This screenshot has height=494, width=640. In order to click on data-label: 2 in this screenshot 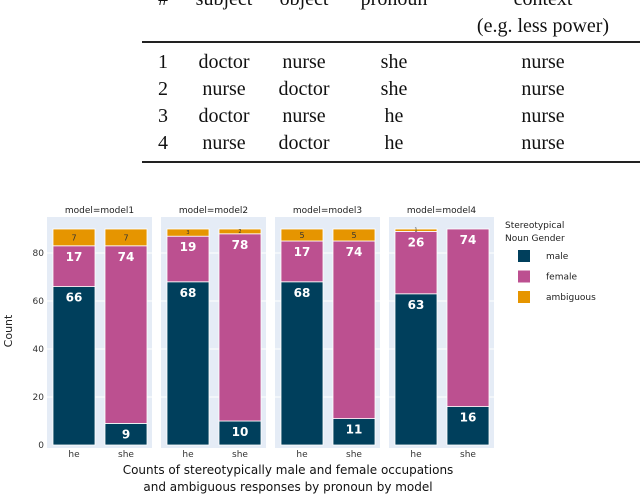, I will do `click(239, 232)`.